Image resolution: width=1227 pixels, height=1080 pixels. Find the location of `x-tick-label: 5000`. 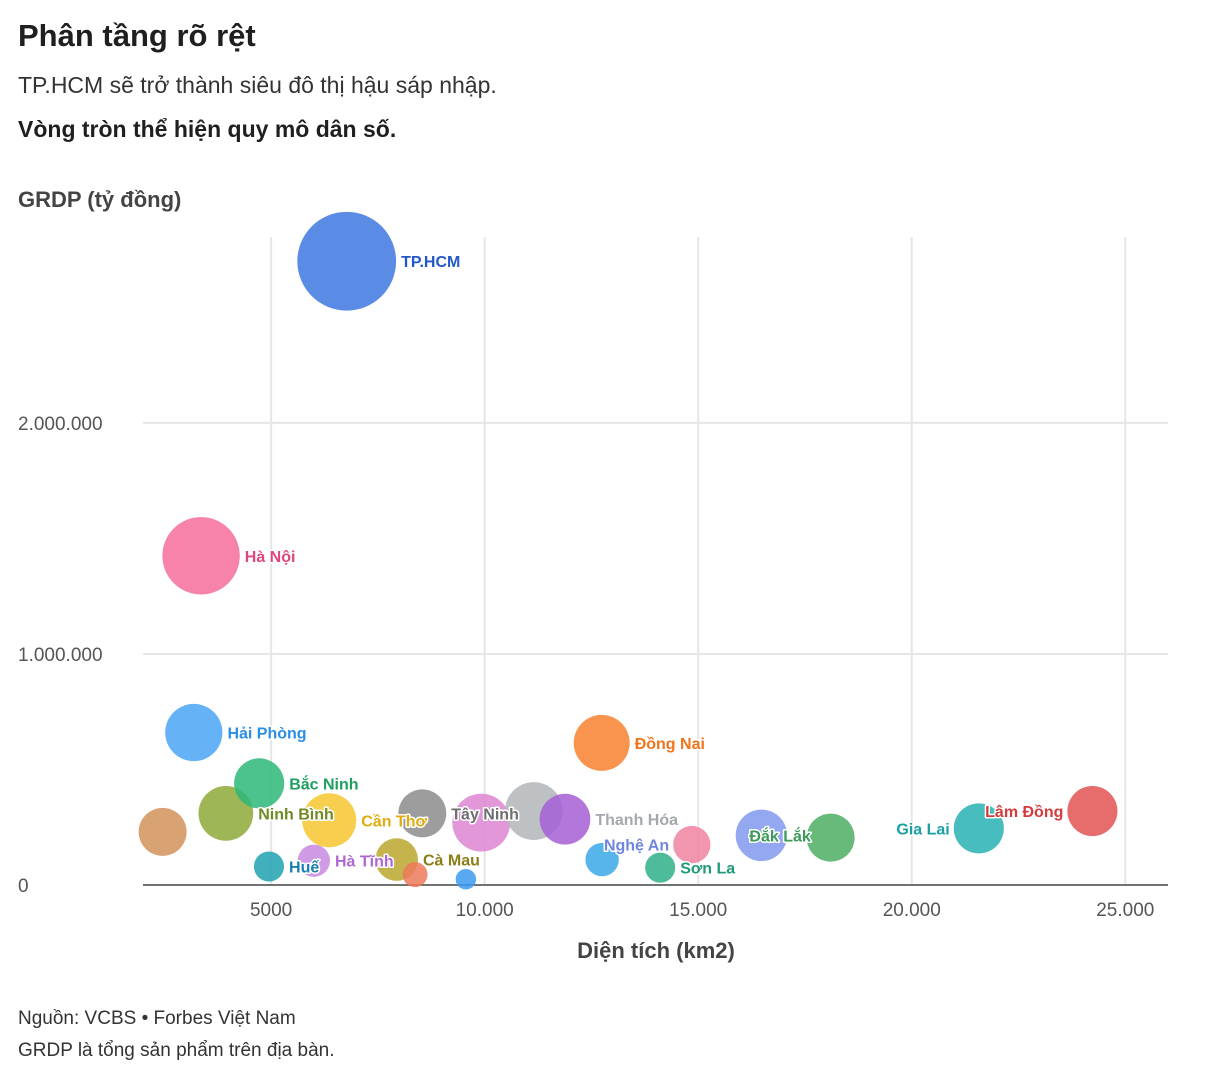

x-tick-label: 5000 is located at coordinates (271, 910).